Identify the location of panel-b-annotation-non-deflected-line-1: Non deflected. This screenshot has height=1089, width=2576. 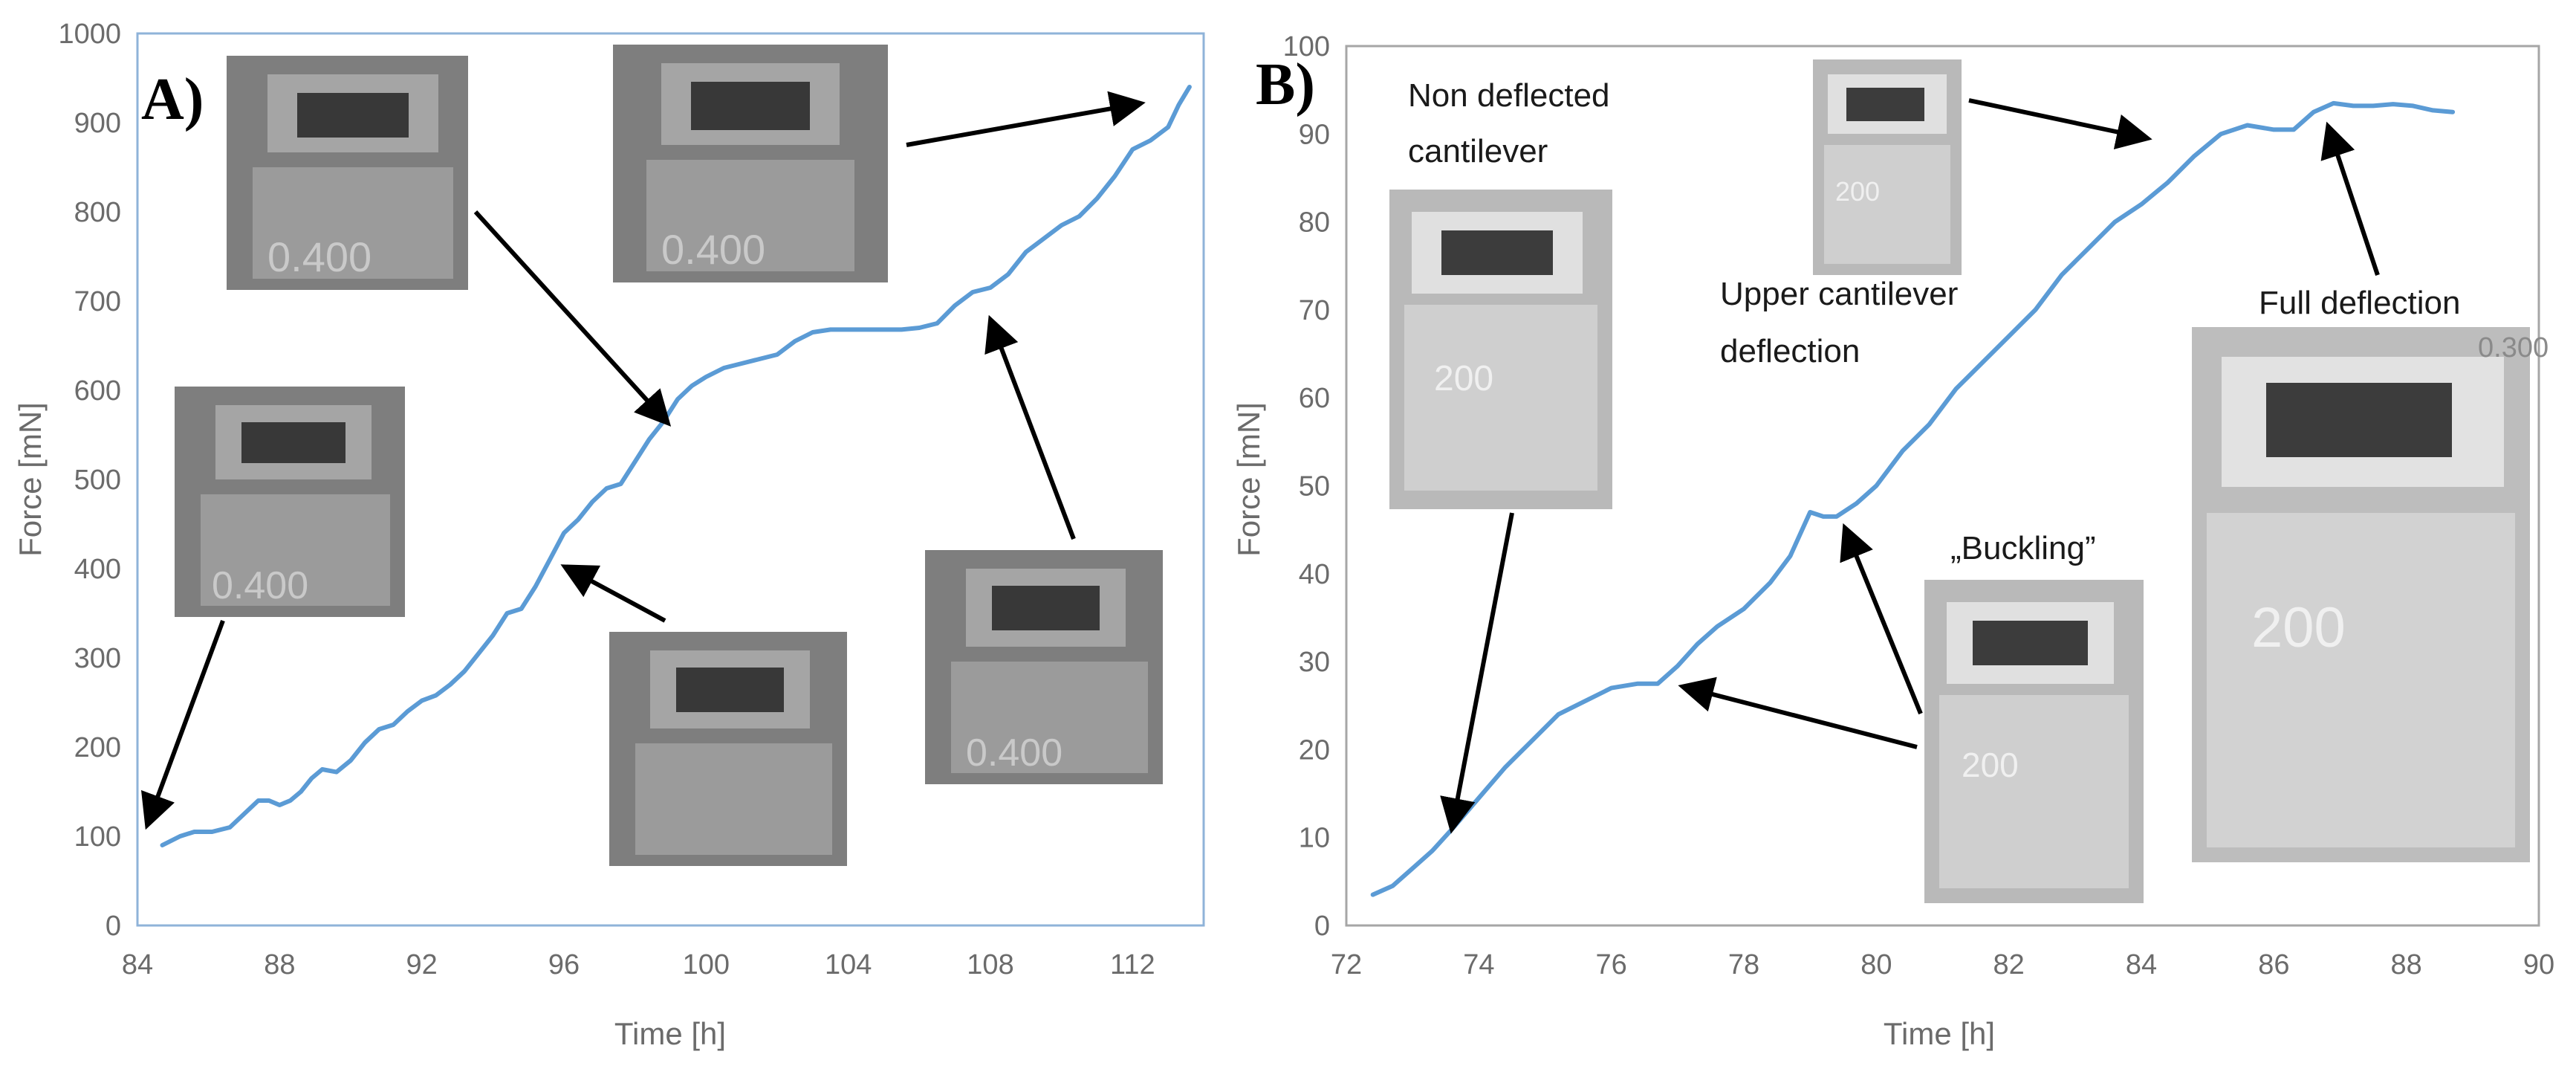
(1509, 95).